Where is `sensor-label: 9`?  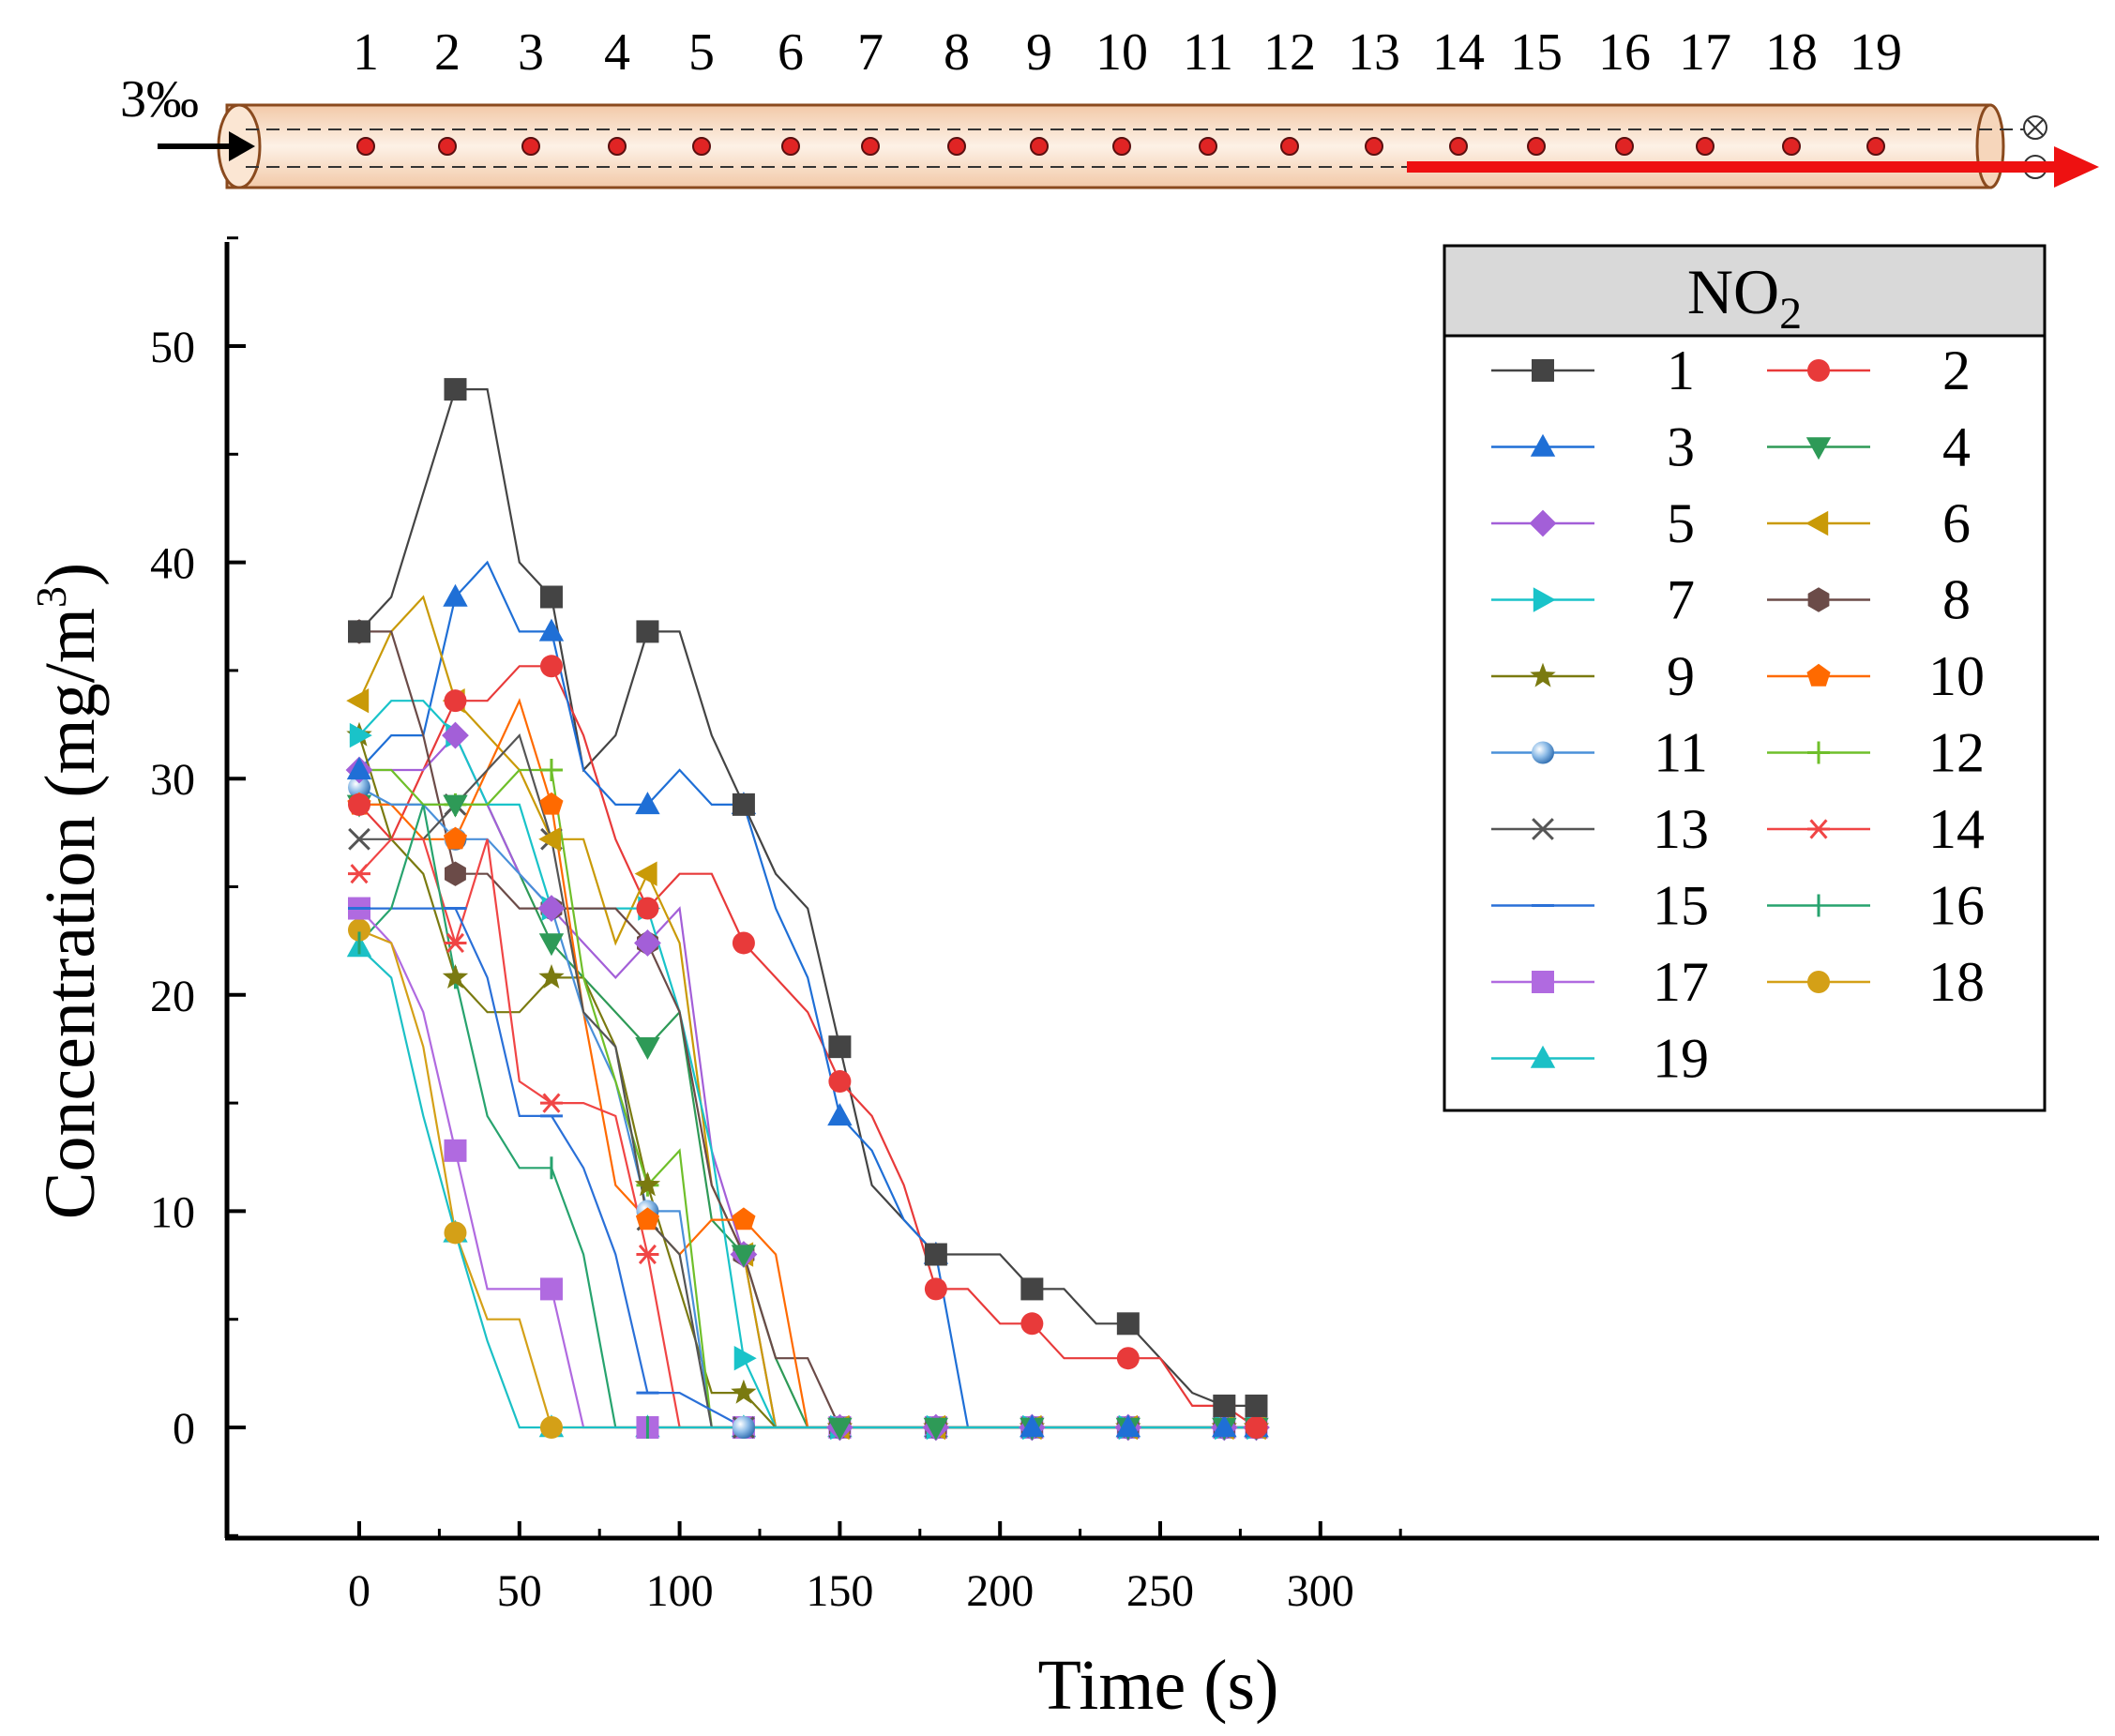
sensor-label: 9 is located at coordinates (1039, 52).